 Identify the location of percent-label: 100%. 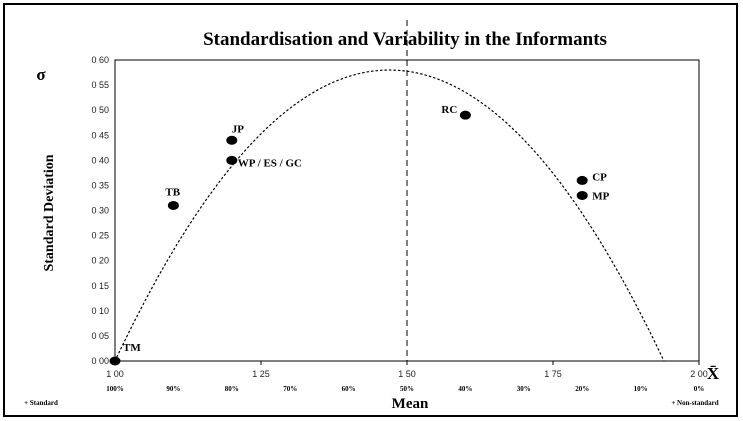
(115, 389).